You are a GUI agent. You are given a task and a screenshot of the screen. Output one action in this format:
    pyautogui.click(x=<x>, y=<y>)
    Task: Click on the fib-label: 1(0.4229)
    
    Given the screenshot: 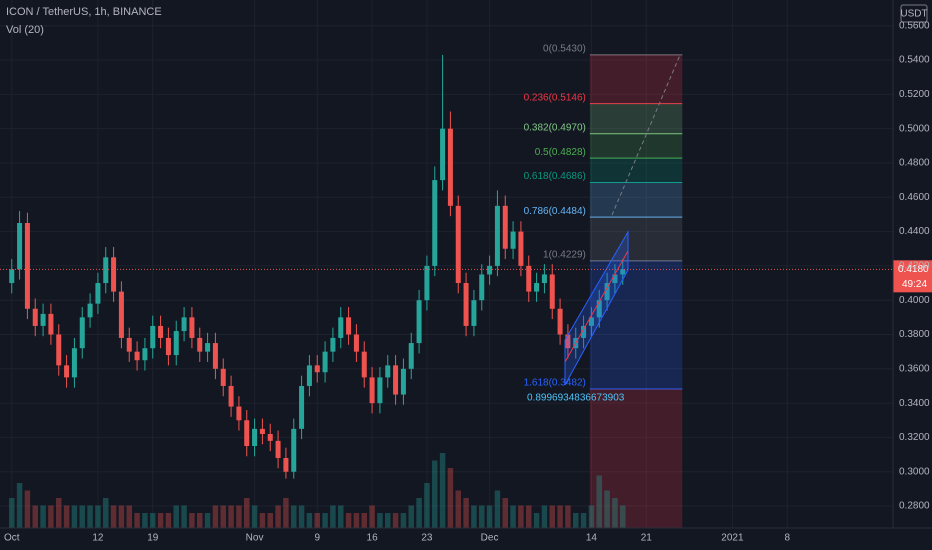 What is the action you would take?
    pyautogui.click(x=564, y=255)
    